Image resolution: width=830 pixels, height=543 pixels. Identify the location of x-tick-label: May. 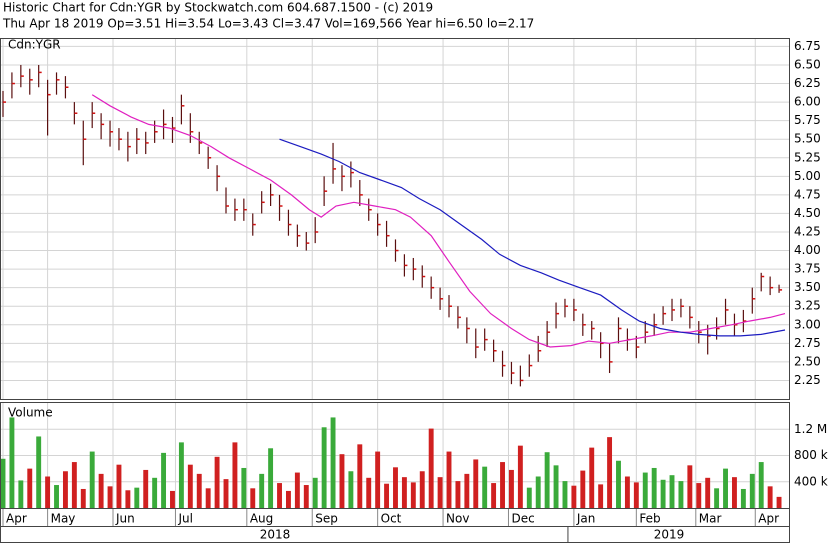
(63, 519).